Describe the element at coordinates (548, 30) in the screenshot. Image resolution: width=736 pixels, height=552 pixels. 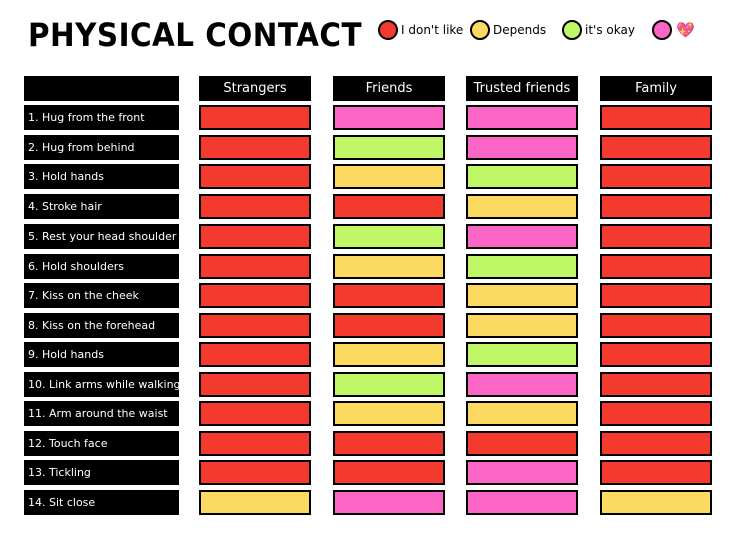
I see `legend: I don't like Depends it's okay 💖` at that location.